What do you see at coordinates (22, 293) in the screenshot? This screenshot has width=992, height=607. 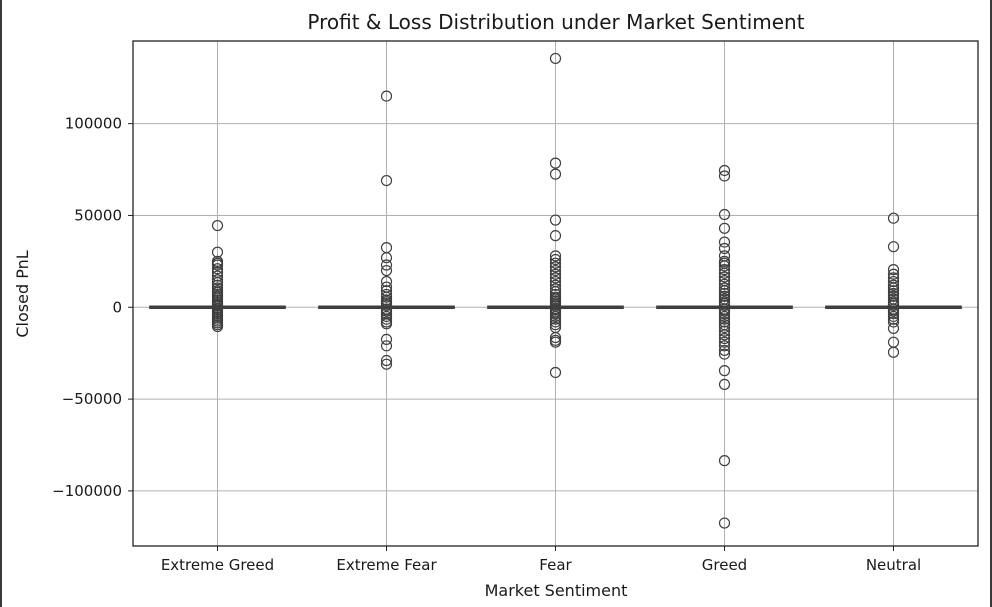 I see `y-axis-label: Closed PnL` at bounding box center [22, 293].